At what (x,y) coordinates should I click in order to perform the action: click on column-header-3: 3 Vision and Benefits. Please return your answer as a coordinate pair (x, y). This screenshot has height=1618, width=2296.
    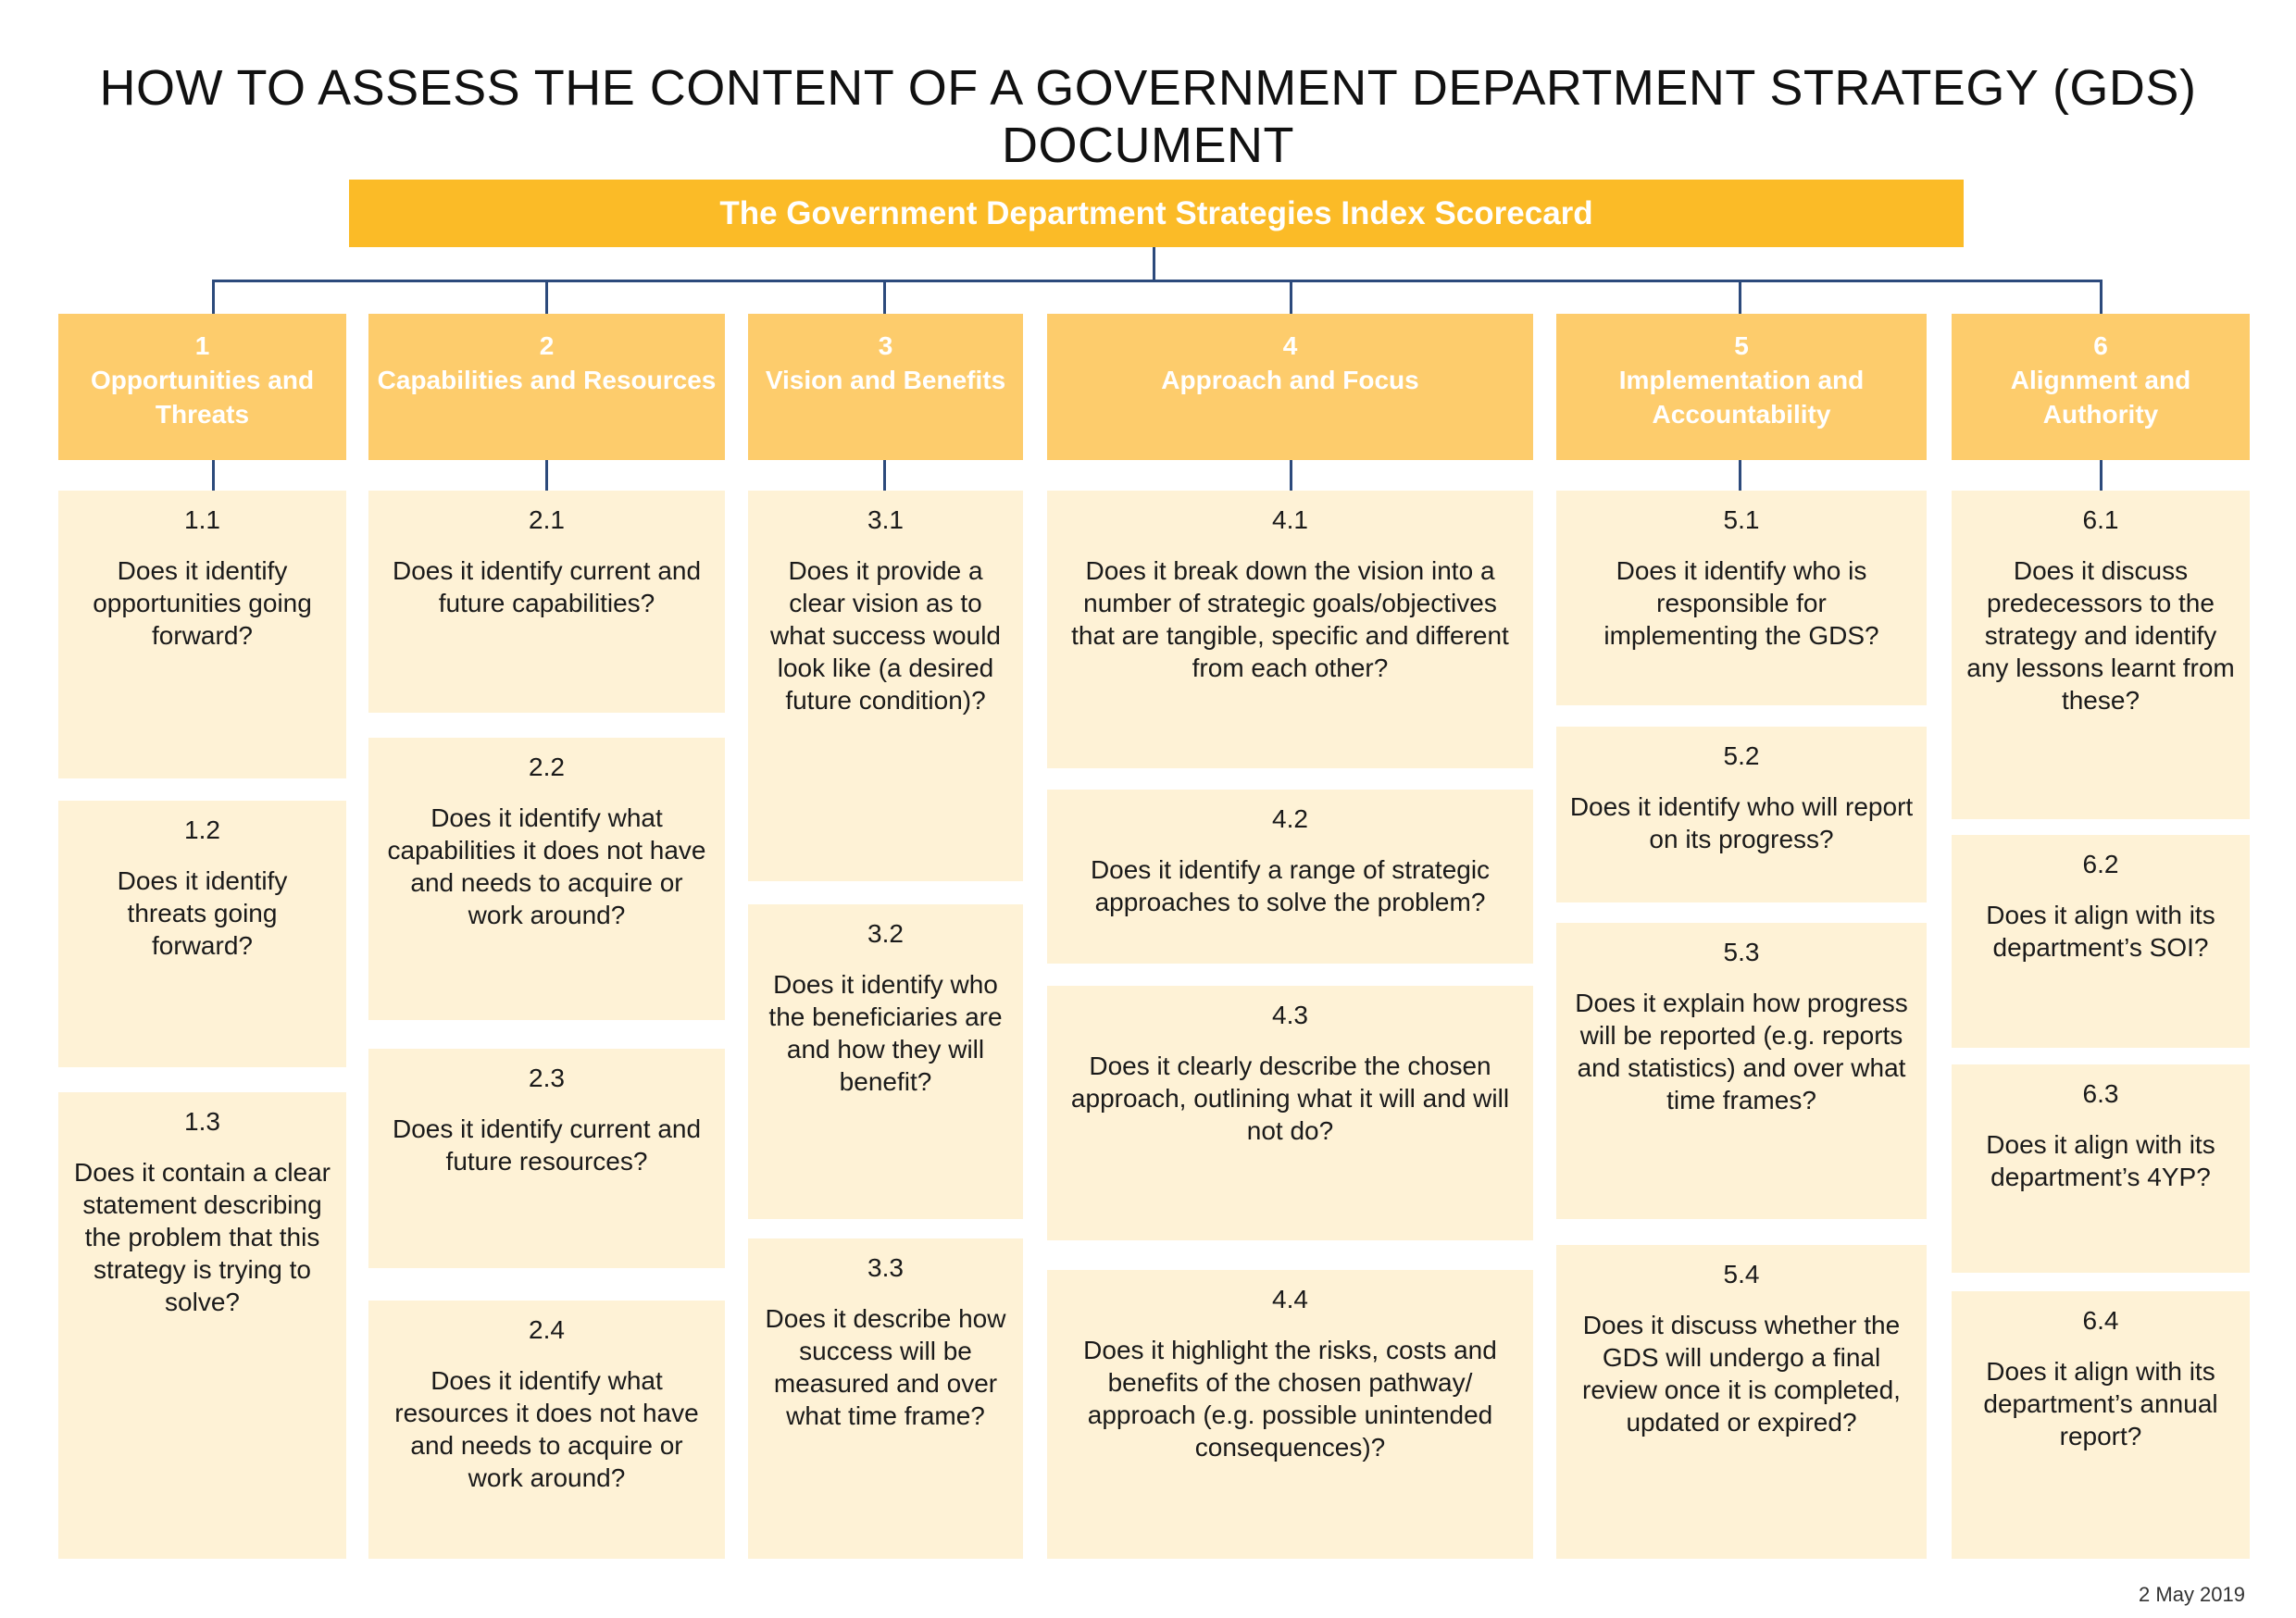
    Looking at the image, I should click on (885, 387).